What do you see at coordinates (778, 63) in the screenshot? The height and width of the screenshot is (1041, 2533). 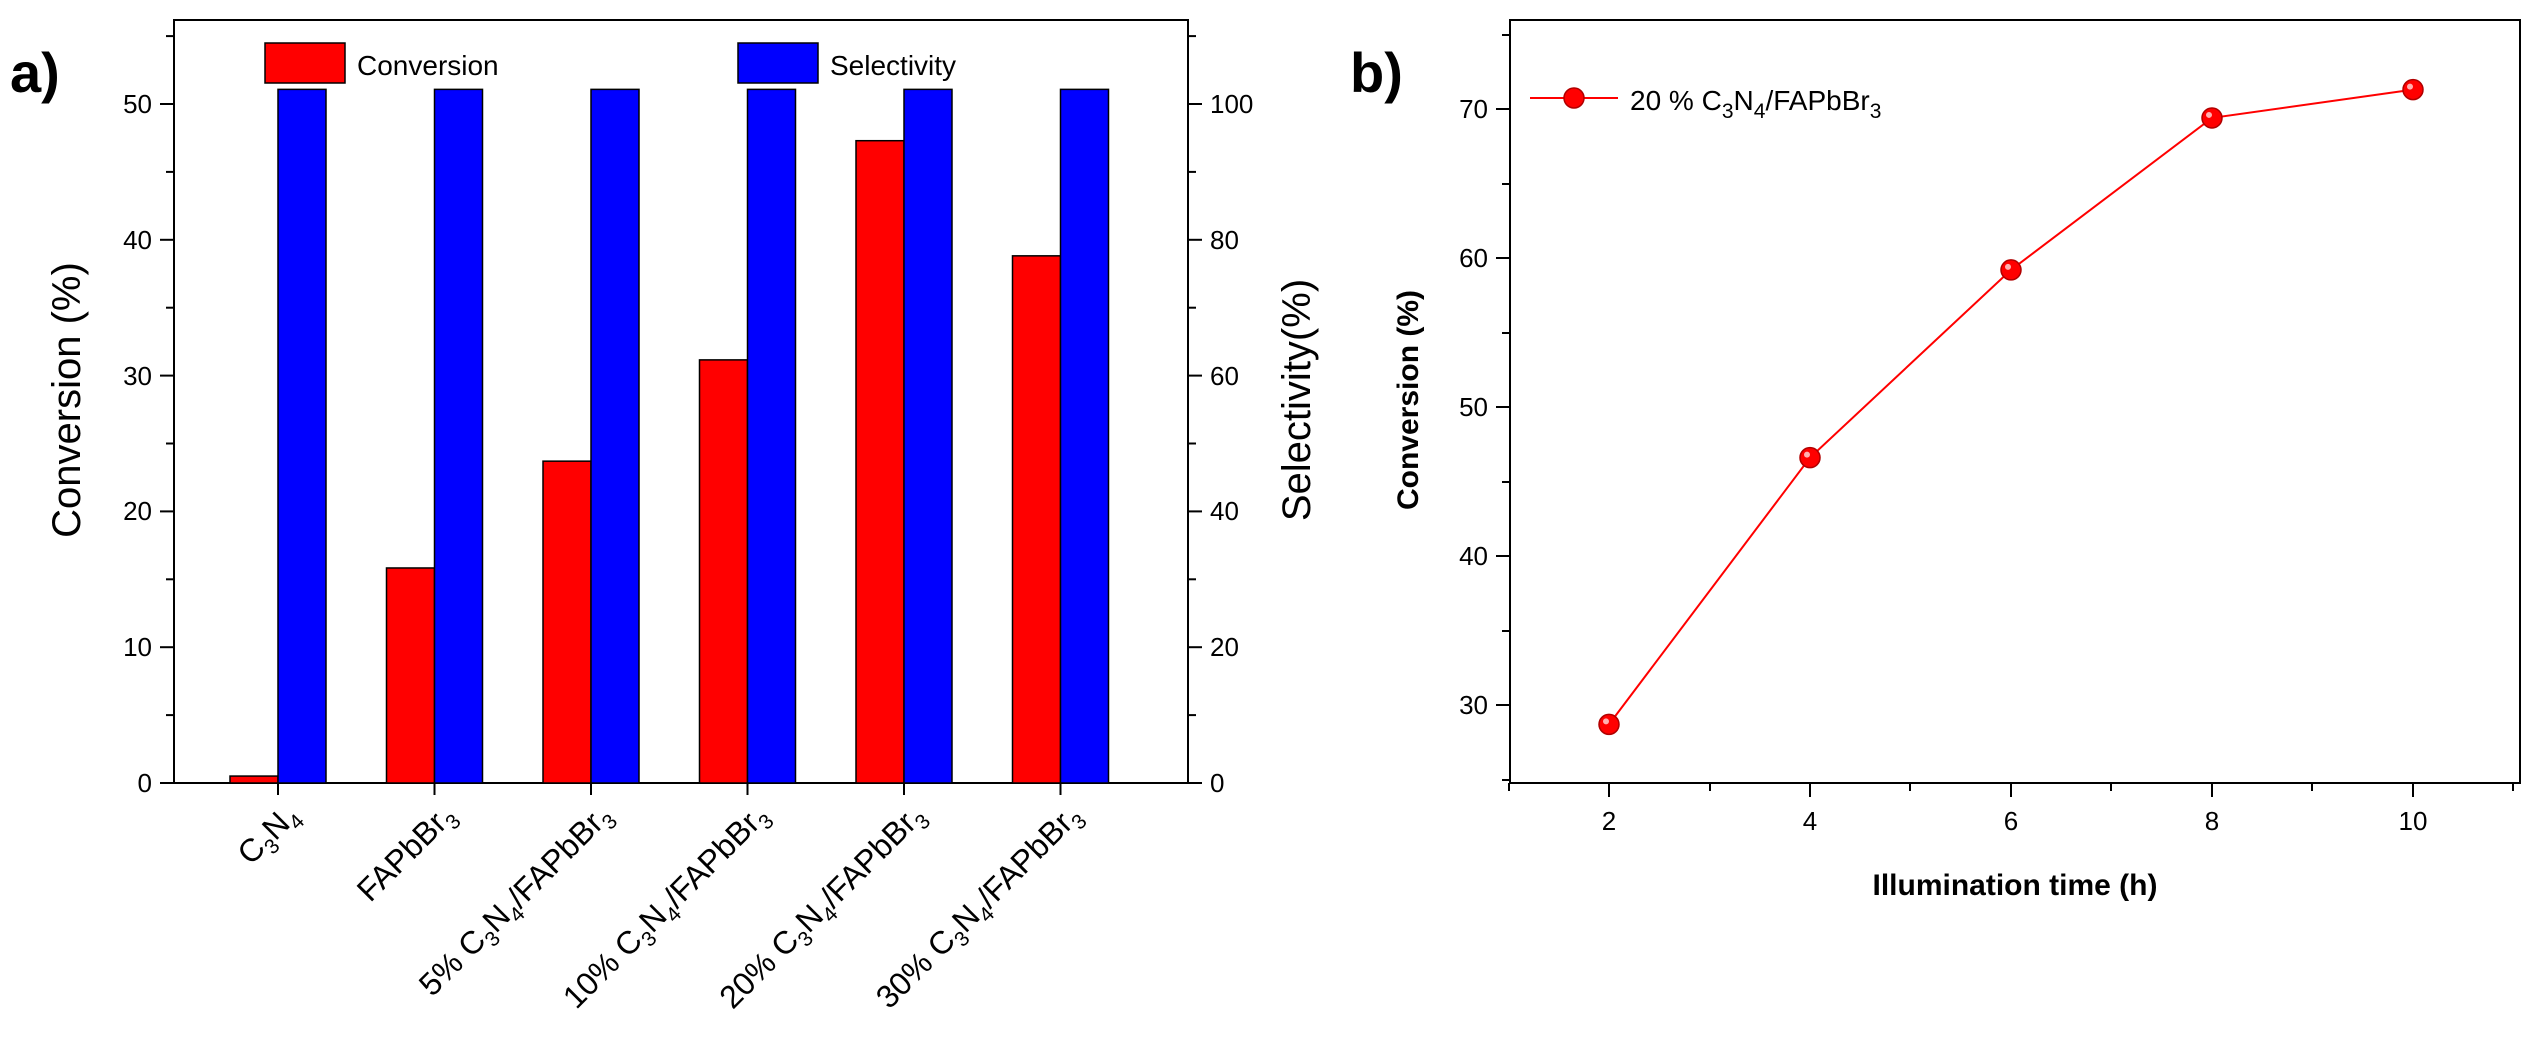 I see `legend-selectivity-swatch` at bounding box center [778, 63].